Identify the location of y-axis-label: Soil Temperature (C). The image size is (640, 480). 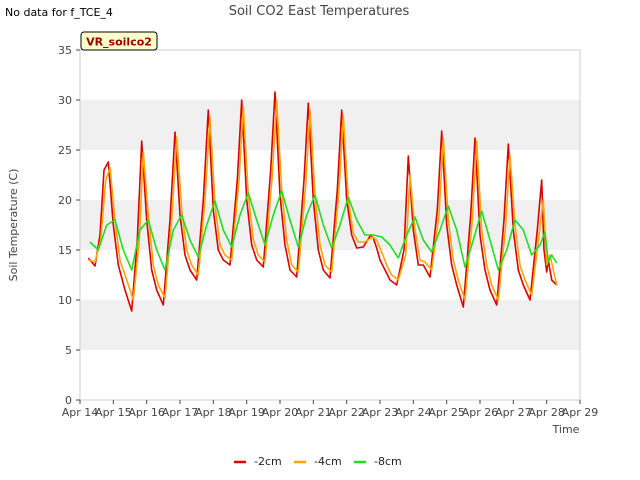
(13, 225).